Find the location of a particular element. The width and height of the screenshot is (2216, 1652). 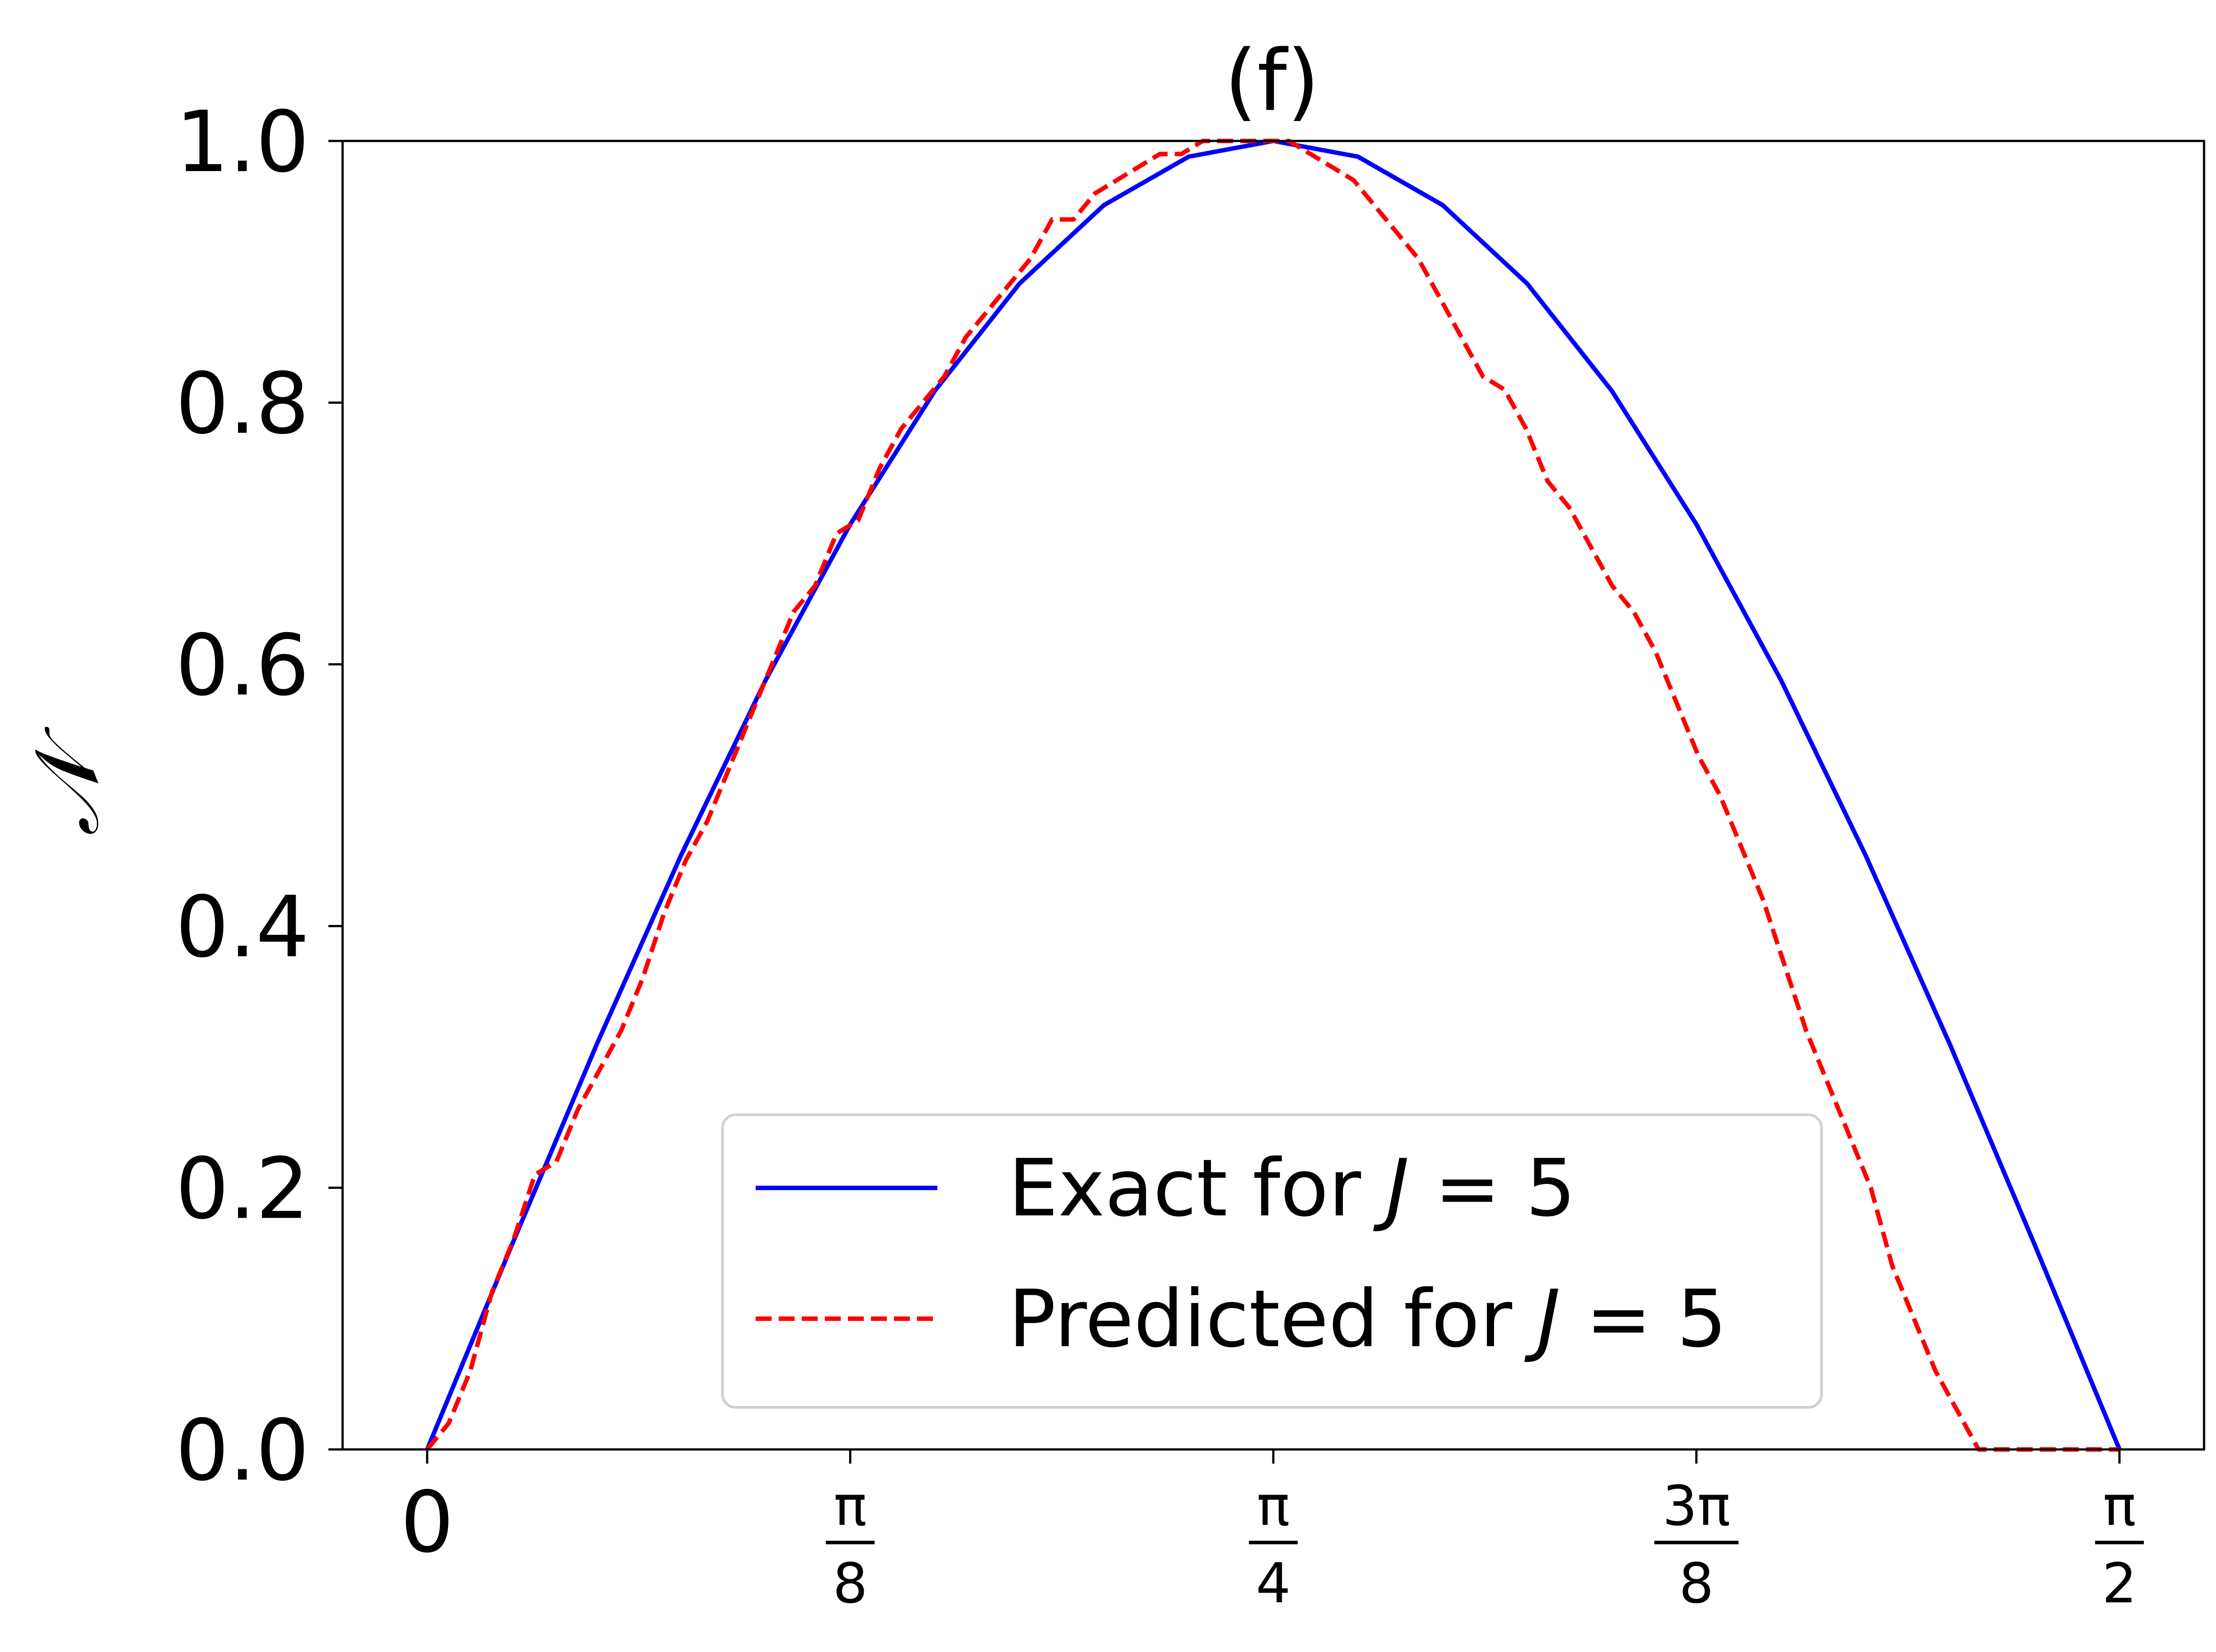

legend-label-2: Predicted for J = 5 is located at coordinates (1367, 1319).